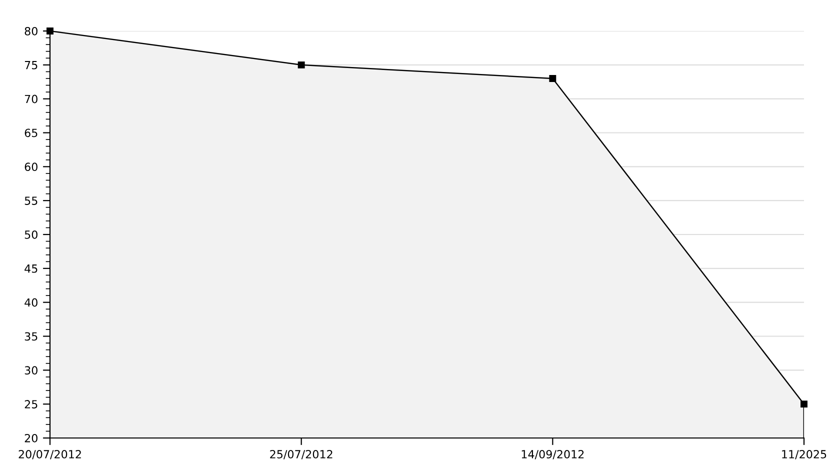 This screenshot has height=468, width=834. Describe the element at coordinates (804, 455) in the screenshot. I see `x-tick-label: 11/2025` at that location.